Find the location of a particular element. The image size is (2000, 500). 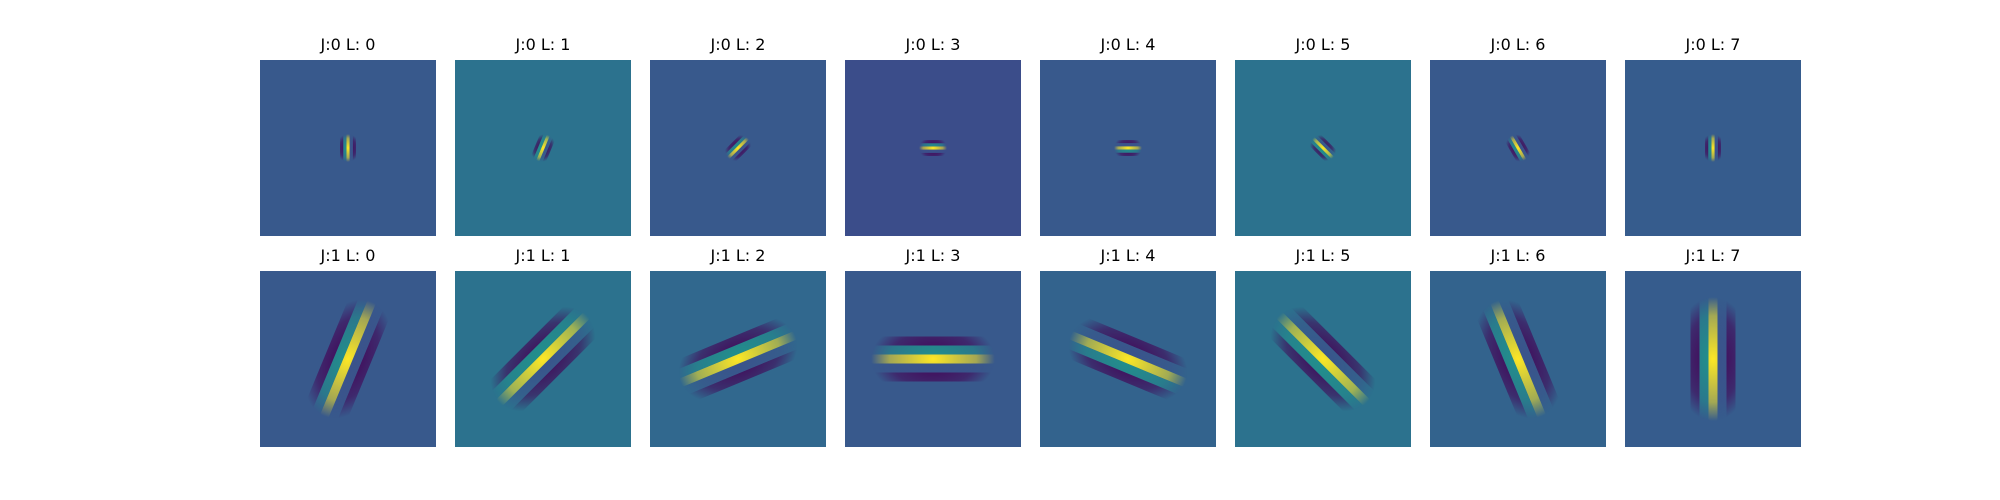

panel-title: J:1 L: 1 is located at coordinates (543, 255).